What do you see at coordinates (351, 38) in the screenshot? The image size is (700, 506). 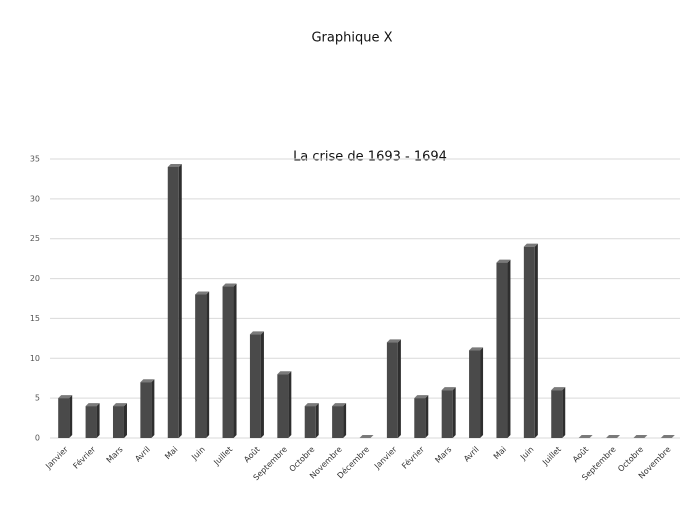 I see `page-title: Graphique X` at bounding box center [351, 38].